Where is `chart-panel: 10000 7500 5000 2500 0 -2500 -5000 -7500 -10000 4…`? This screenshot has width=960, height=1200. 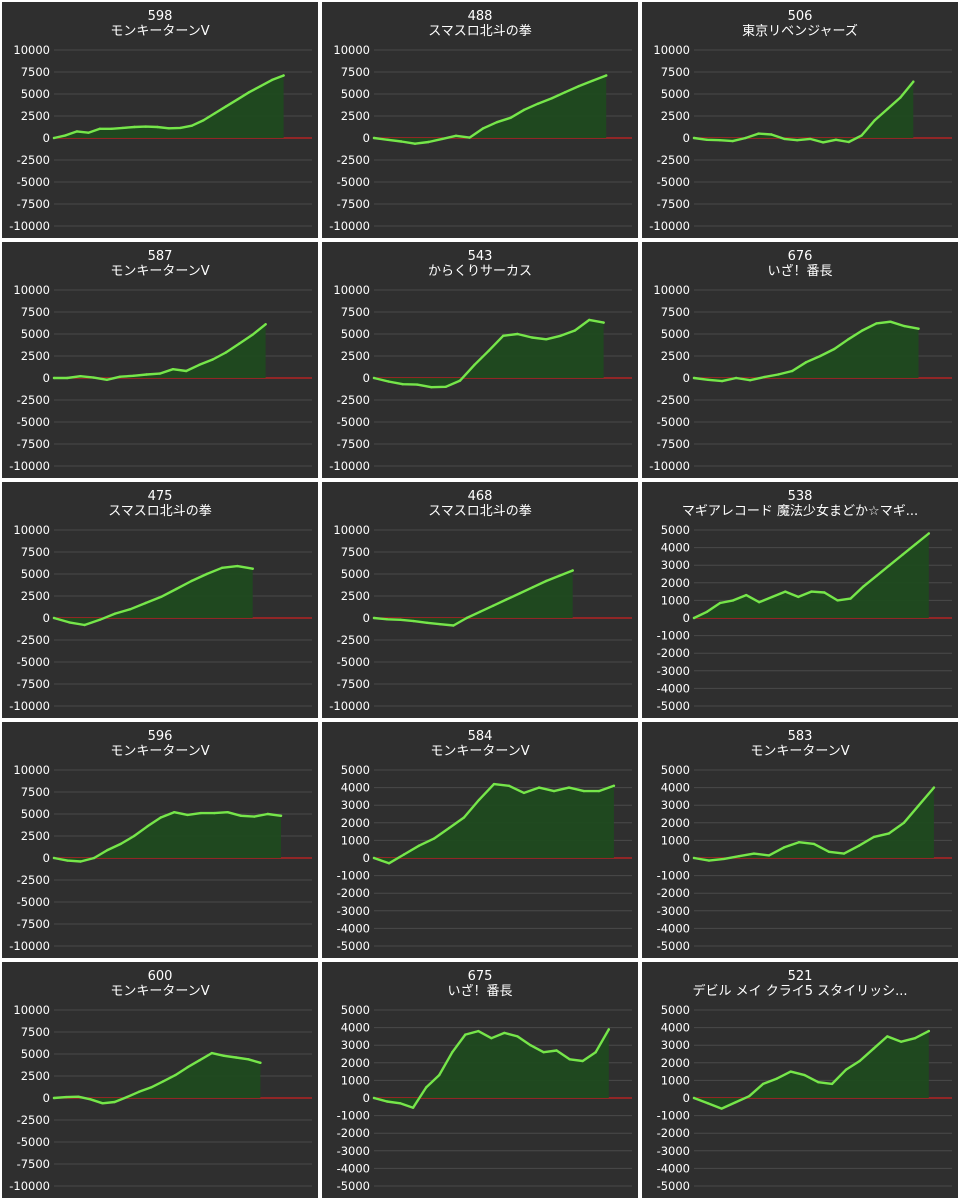
chart-panel: 10000 7500 5000 2500 0 -2500 -5000 -7500 -10000 4… is located at coordinates (160, 600).